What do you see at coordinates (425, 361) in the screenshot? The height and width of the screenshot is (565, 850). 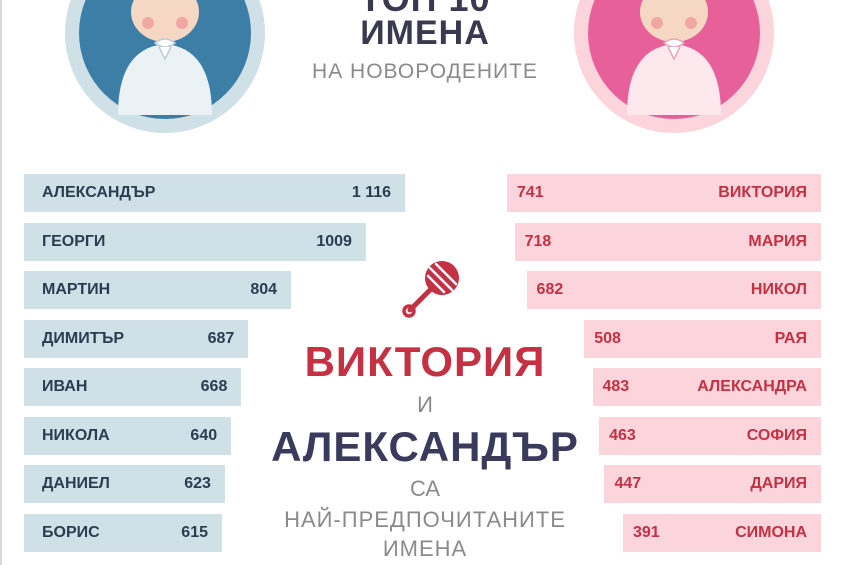 I see `top-girl-name: ВИКТОРИЯ` at bounding box center [425, 361].